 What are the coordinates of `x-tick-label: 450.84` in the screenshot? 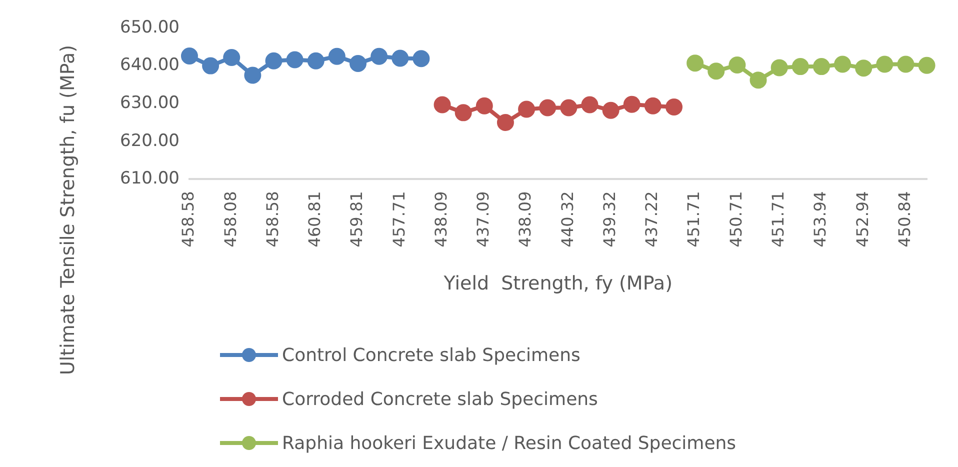 It's located at (904, 219).